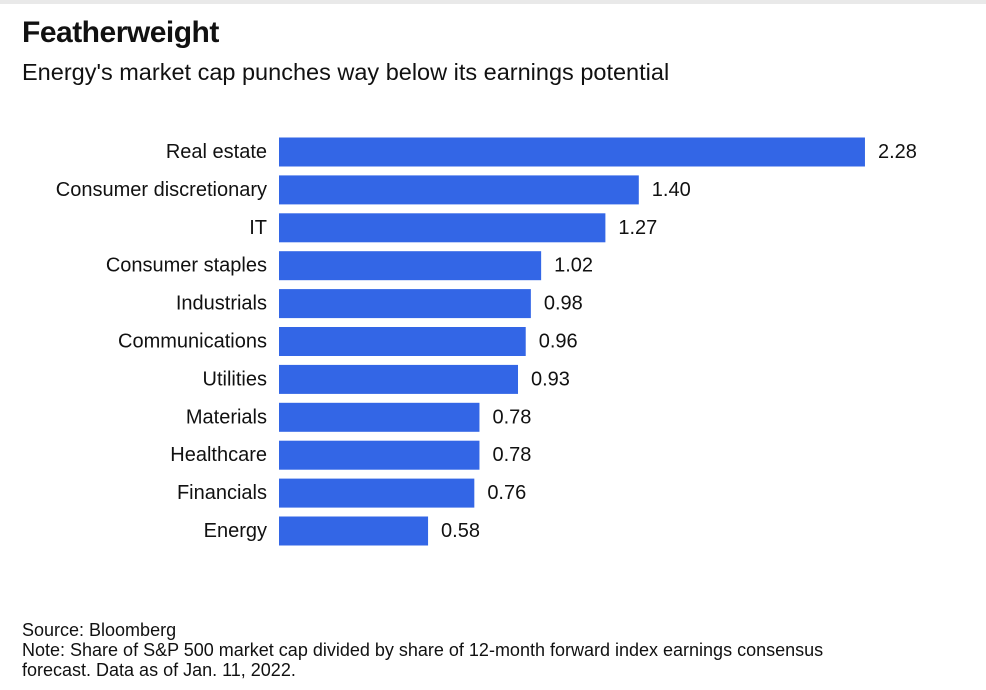 This screenshot has height=690, width=986. What do you see at coordinates (493, 2) in the screenshot?
I see `top-divider` at bounding box center [493, 2].